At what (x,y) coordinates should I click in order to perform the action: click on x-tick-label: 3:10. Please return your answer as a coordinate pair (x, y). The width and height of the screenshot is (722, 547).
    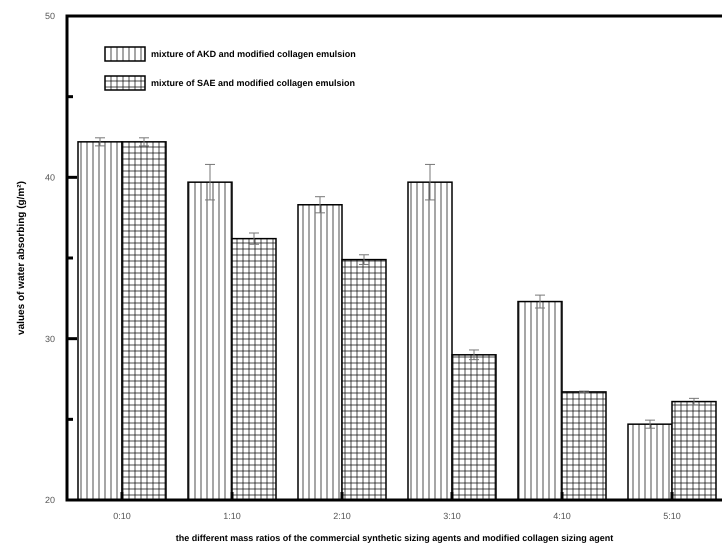
    Looking at the image, I should click on (452, 516).